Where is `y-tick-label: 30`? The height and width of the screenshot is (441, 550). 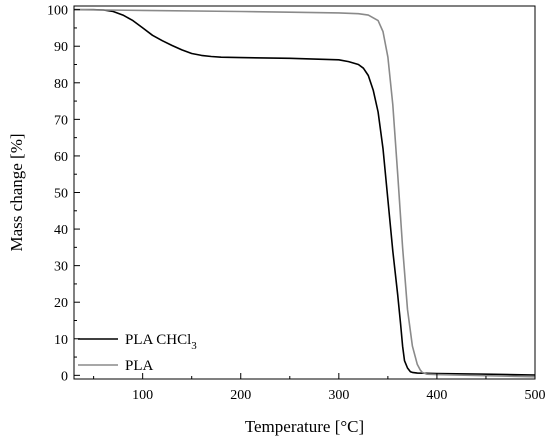 y-tick-label: 30 is located at coordinates (61, 267).